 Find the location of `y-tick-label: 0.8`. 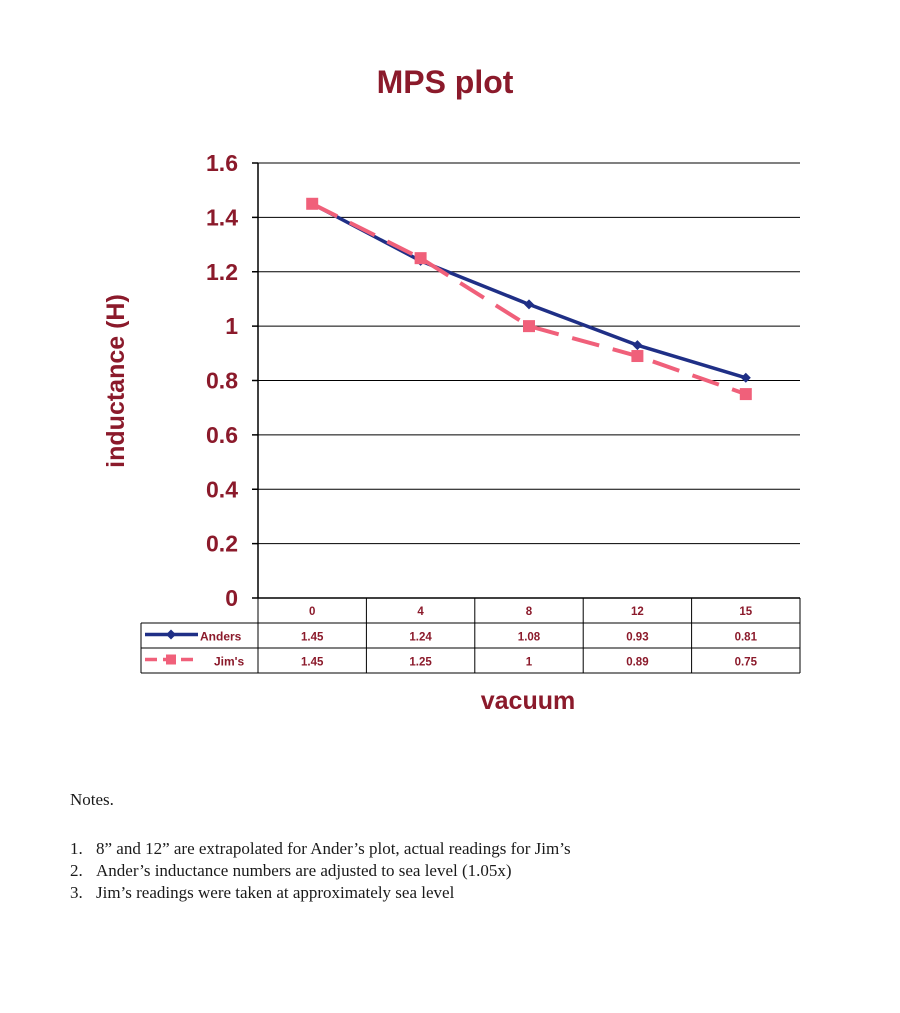

y-tick-label: 0.8 is located at coordinates (222, 381).